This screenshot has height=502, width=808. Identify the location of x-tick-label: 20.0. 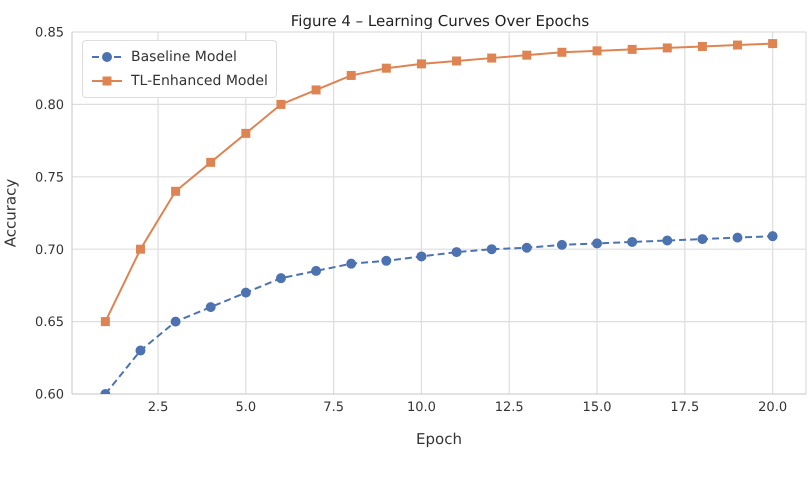
(773, 408).